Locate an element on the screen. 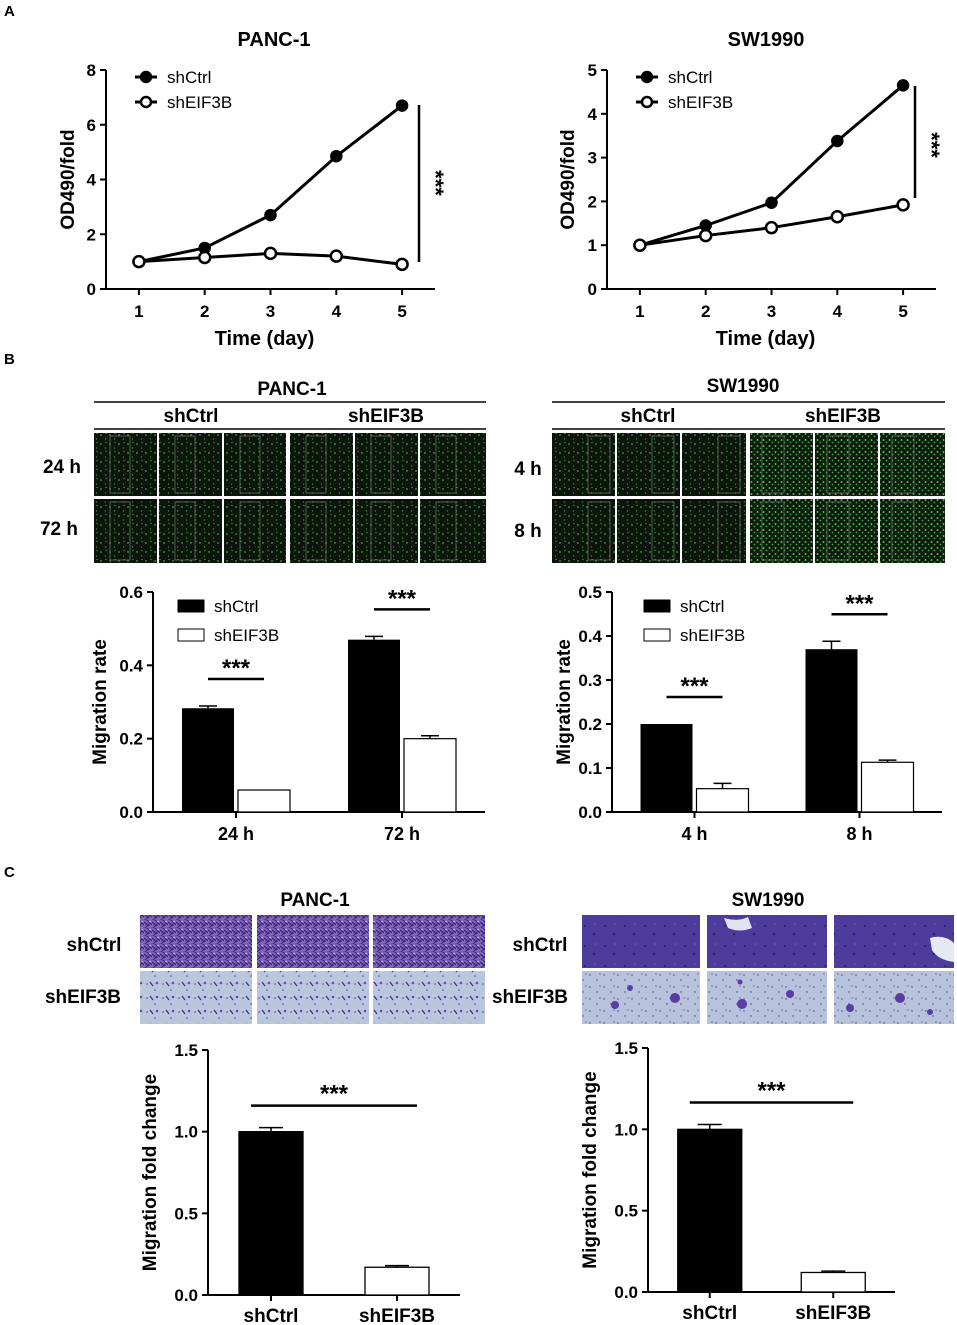  panel-b-panc1-header: PANC-1 shCtrl shEIF3B 24 h 72 h is located at coordinates (263, 459).